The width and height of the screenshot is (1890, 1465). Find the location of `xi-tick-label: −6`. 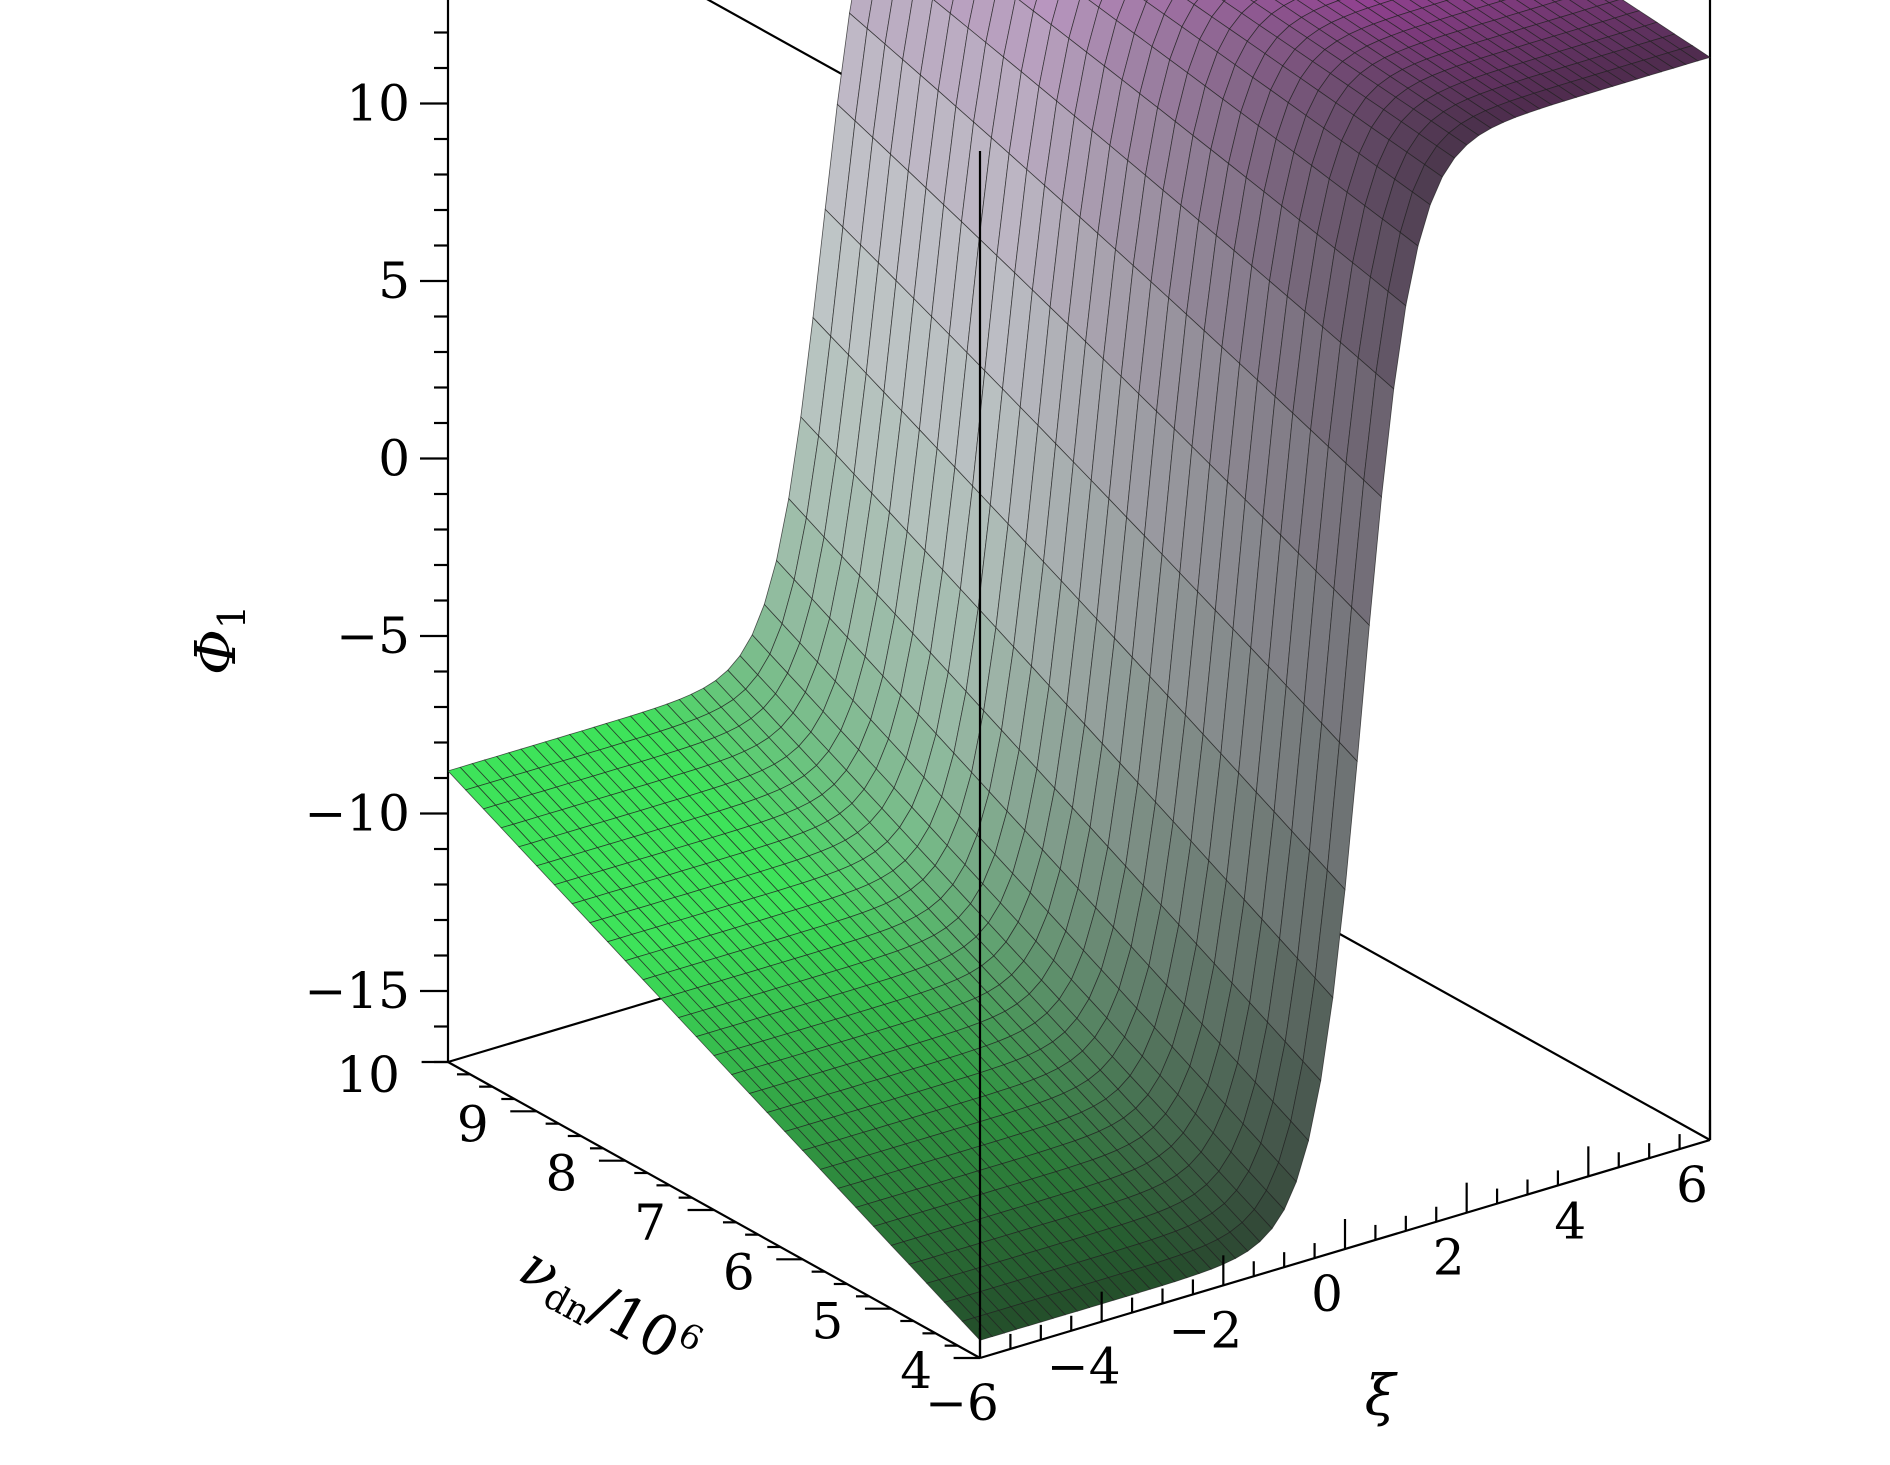

xi-tick-label: −6 is located at coordinates (962, 1403).